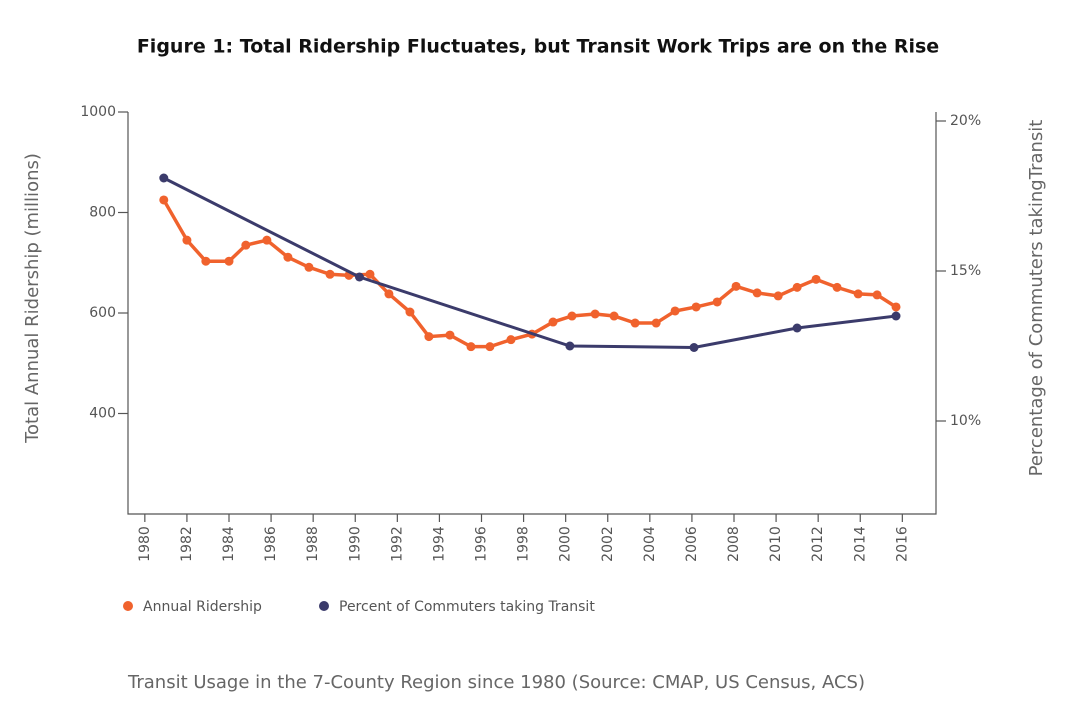 This screenshot has width=1086, height=710. I want to click on x-tick-label: 1984, so click(229, 544).